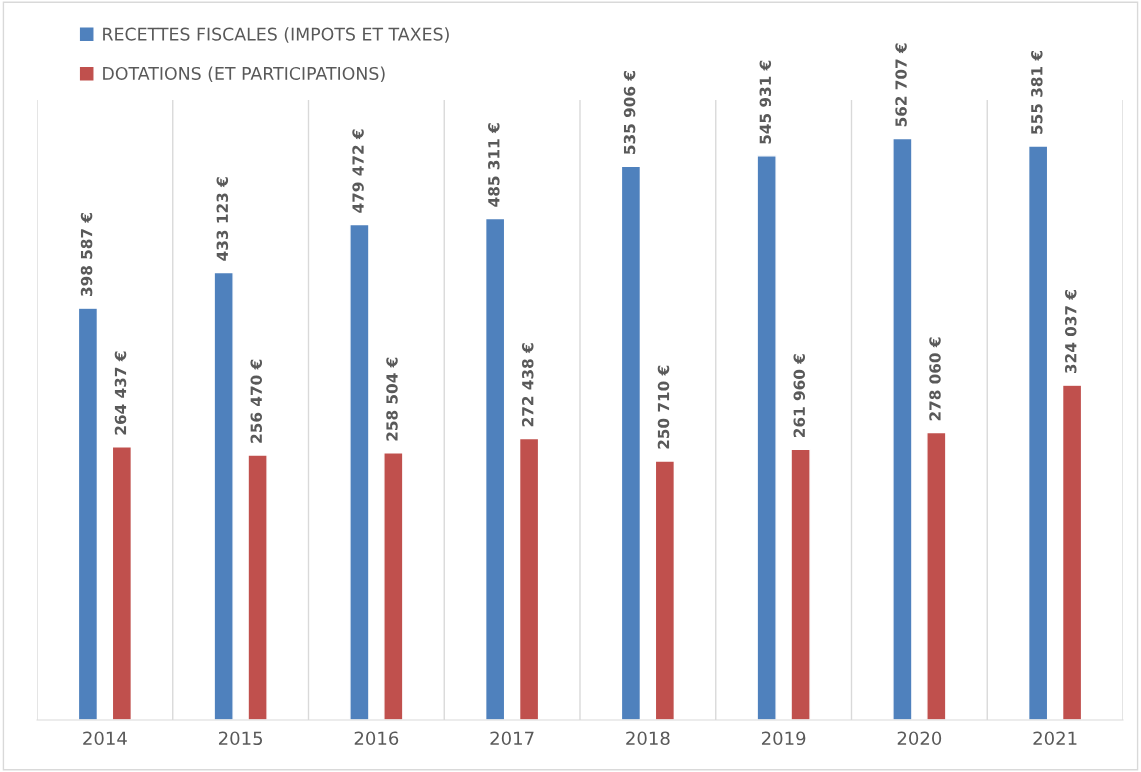  Describe the element at coordinates (783, 738) in the screenshot. I see `x-tick-label: 2019` at that location.